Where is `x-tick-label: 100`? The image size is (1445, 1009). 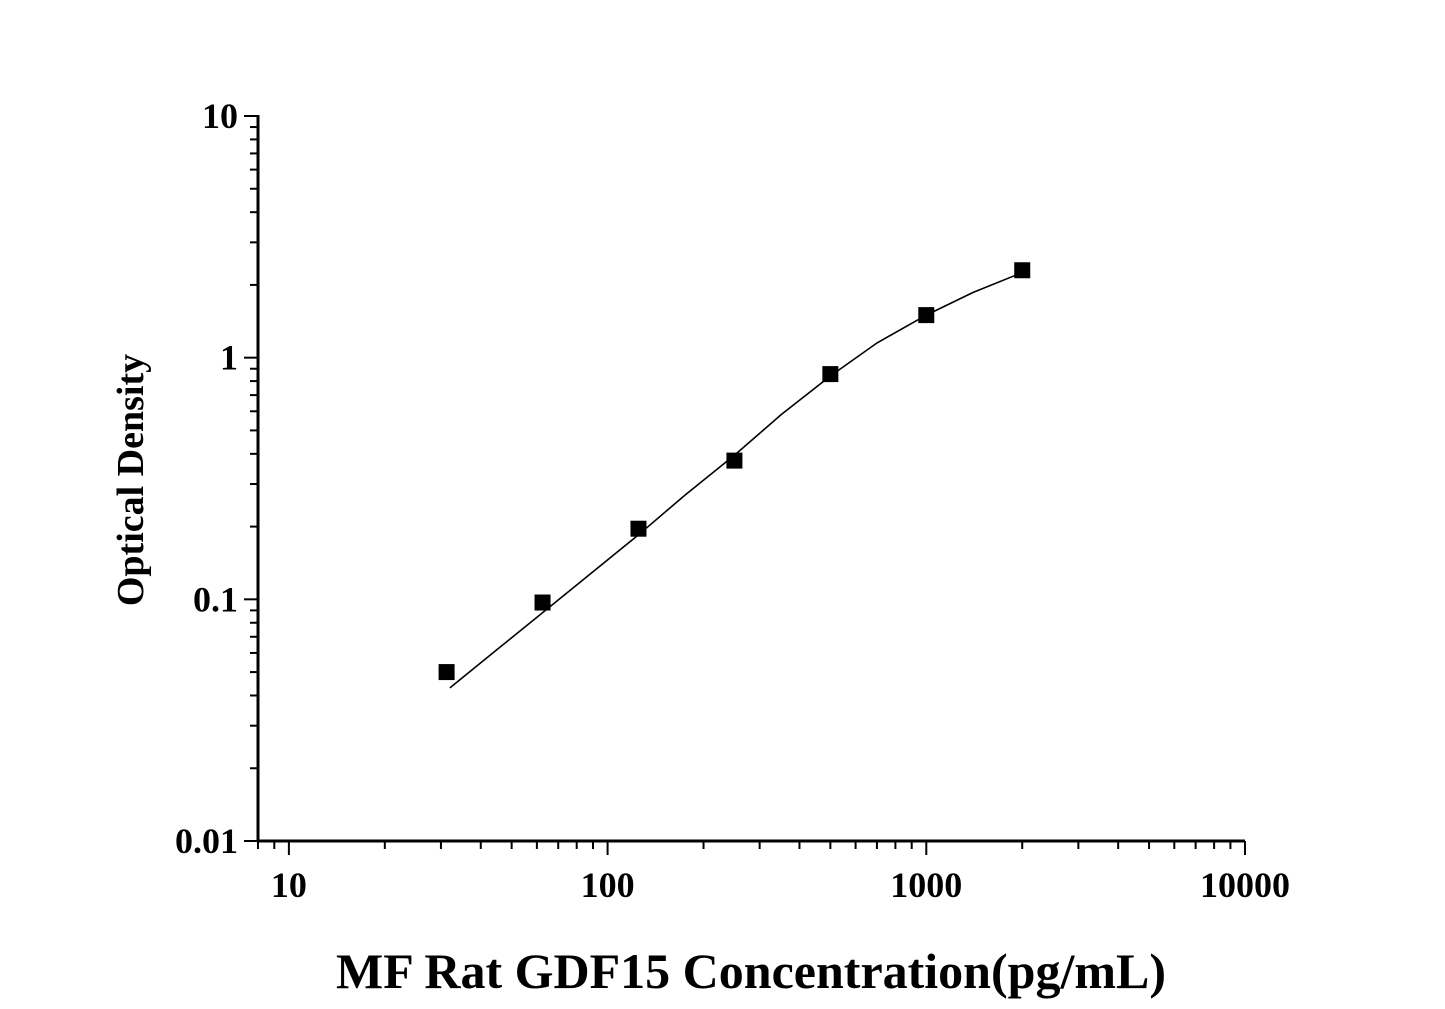
x-tick-label: 100 is located at coordinates (608, 885).